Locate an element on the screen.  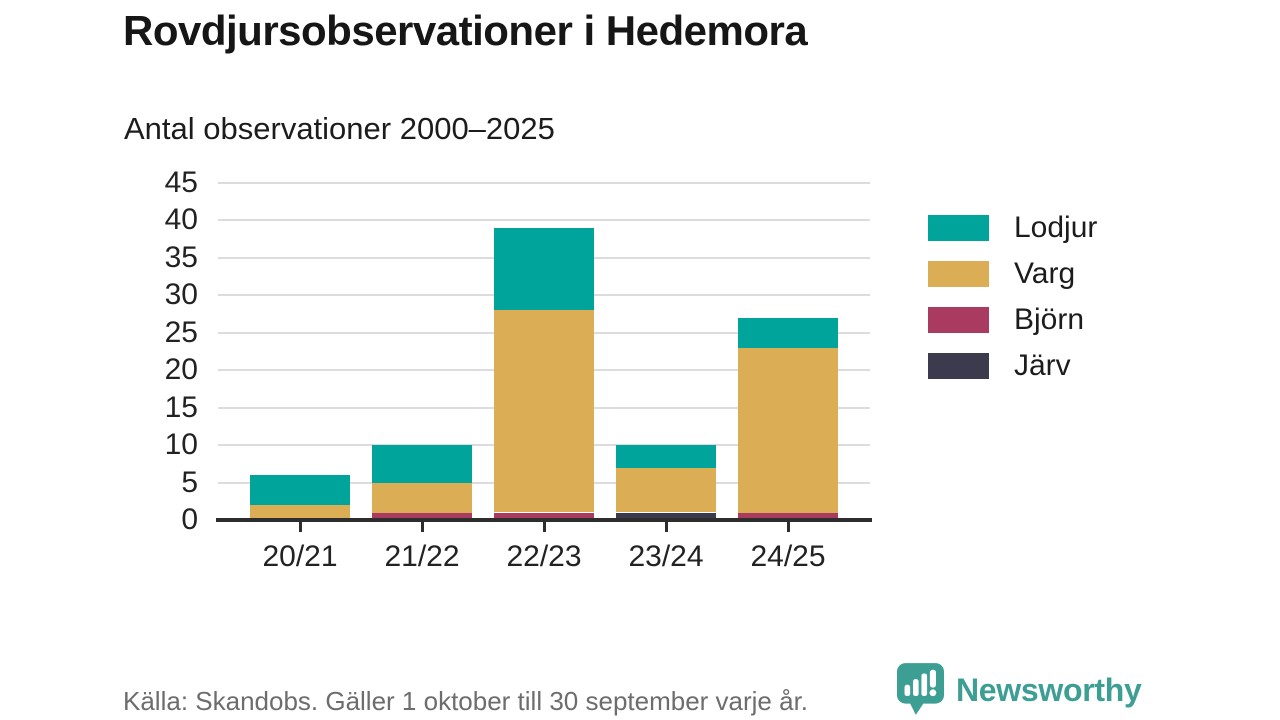
y-axis-tick-label: 45 is located at coordinates (181, 182).